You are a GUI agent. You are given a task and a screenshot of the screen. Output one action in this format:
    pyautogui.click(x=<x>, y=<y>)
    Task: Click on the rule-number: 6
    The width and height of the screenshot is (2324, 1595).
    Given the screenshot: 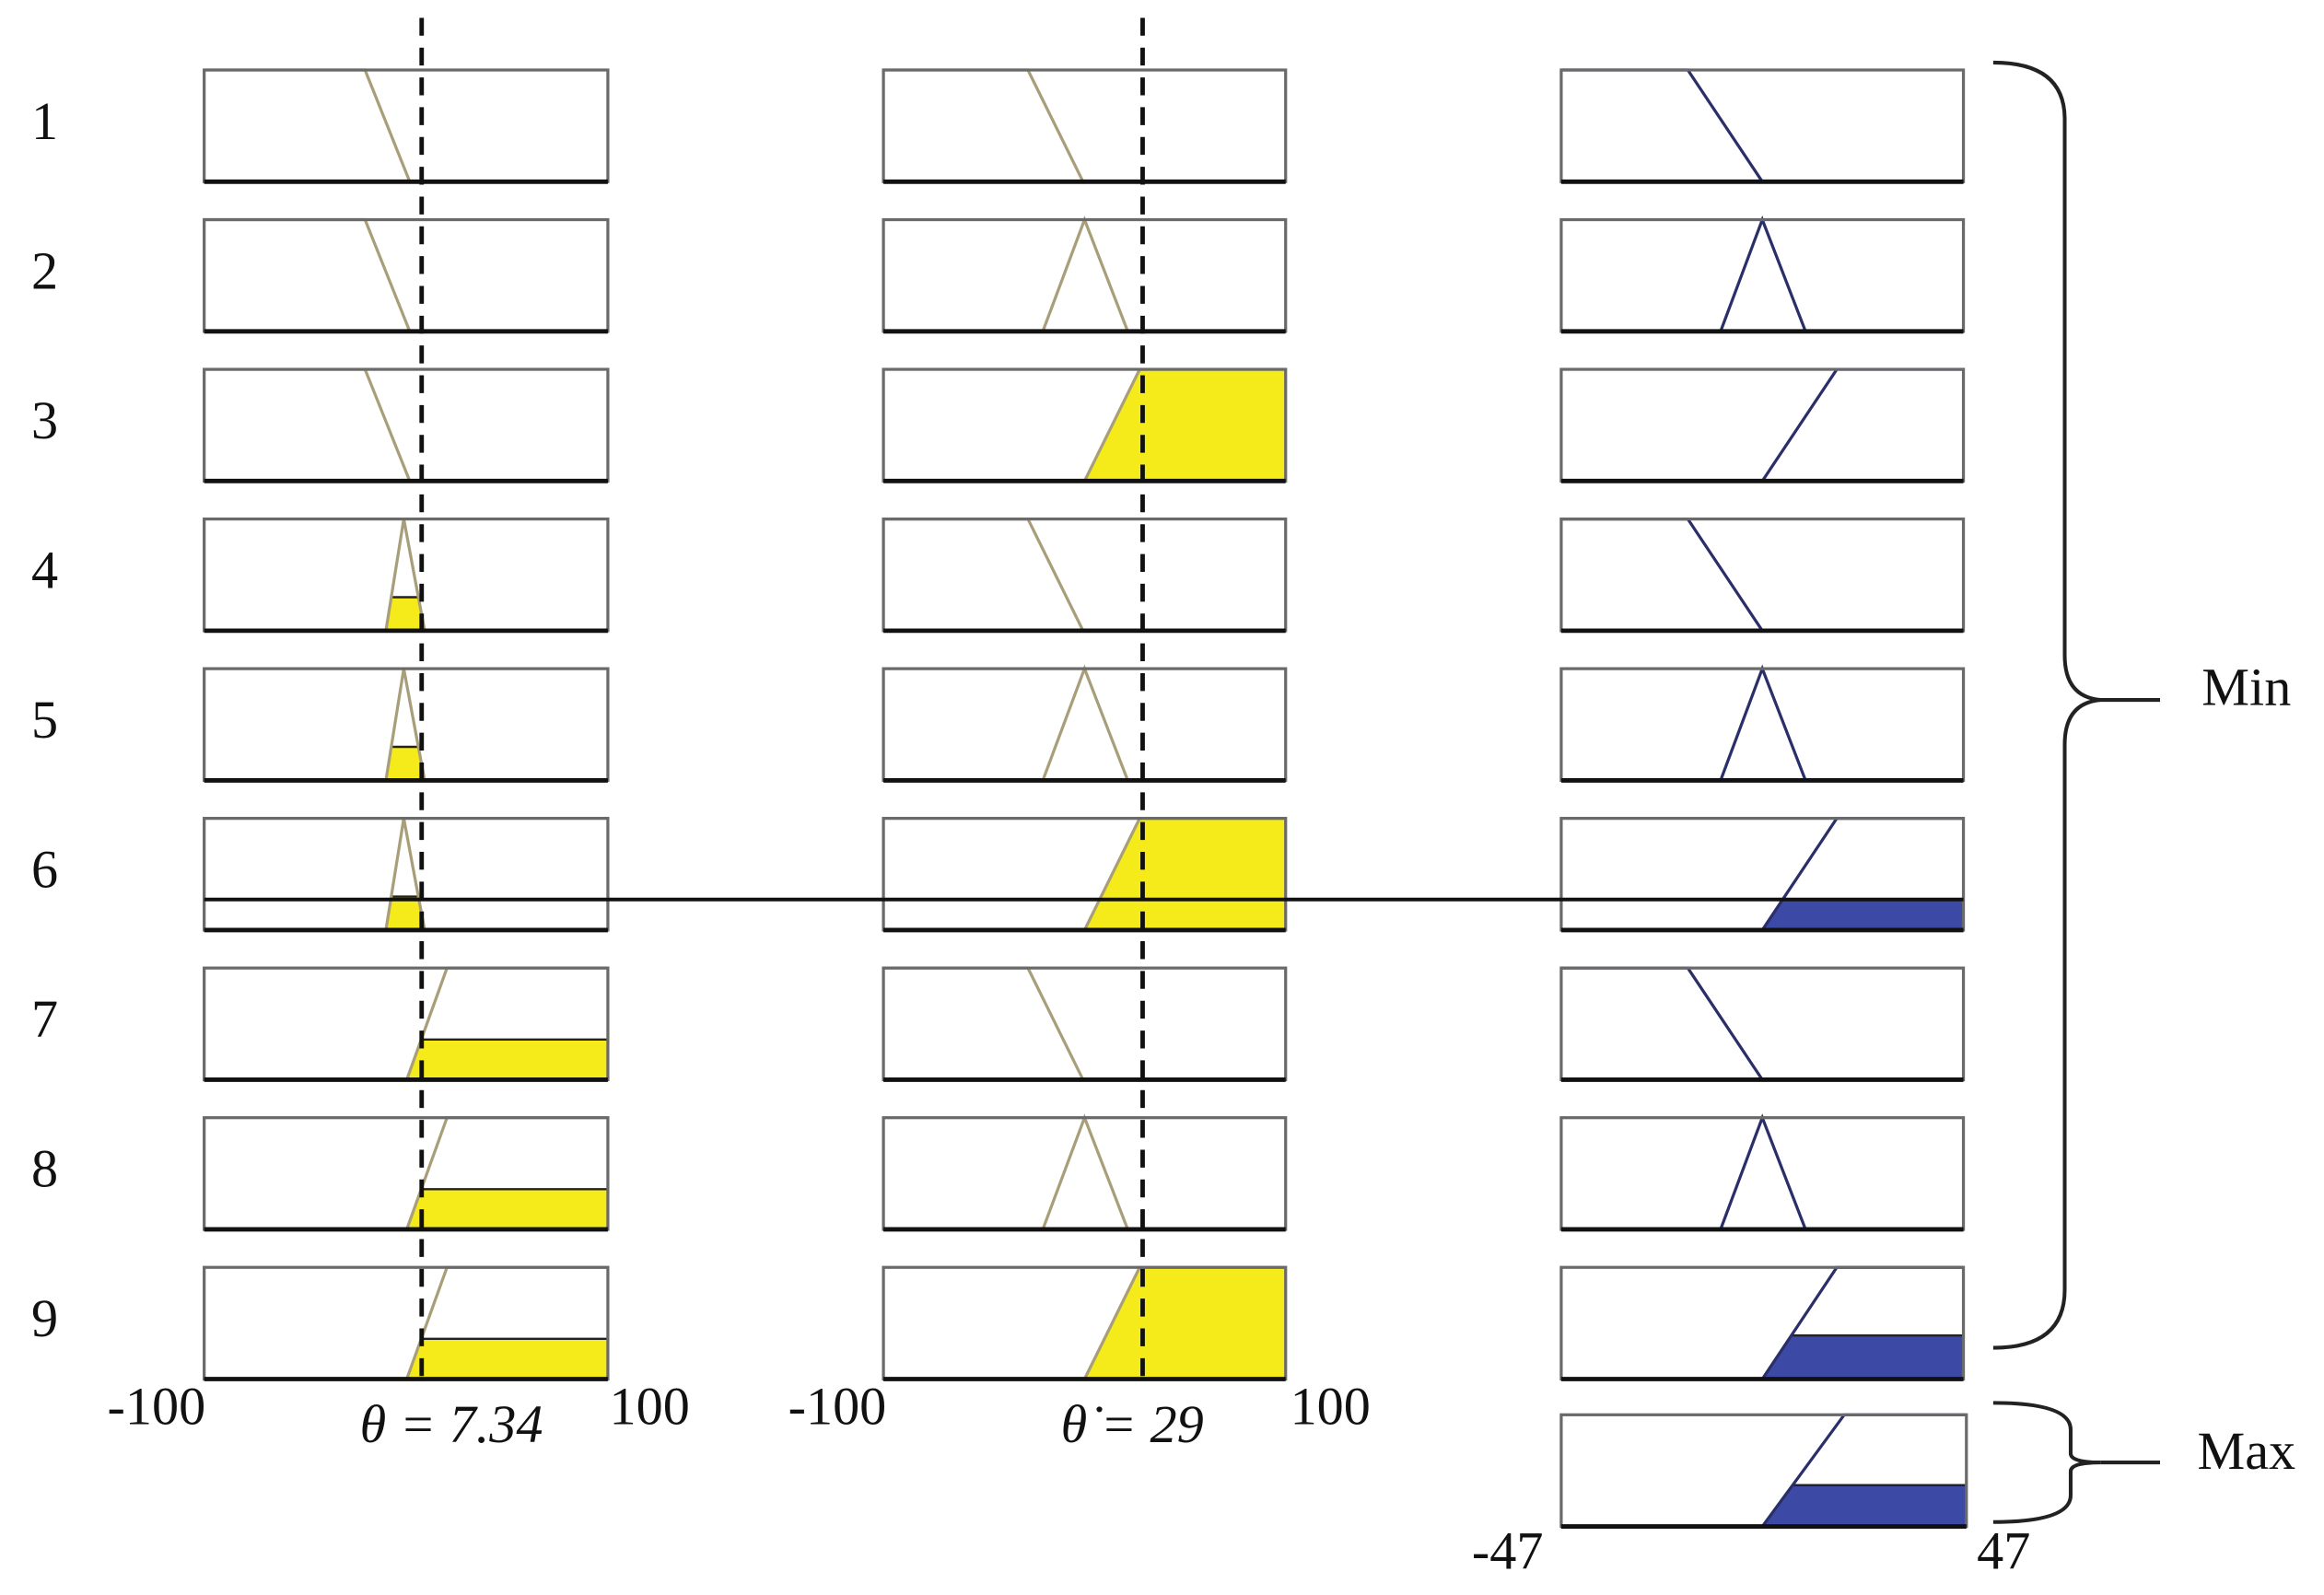 What is the action you would take?
    pyautogui.click(x=44, y=869)
    